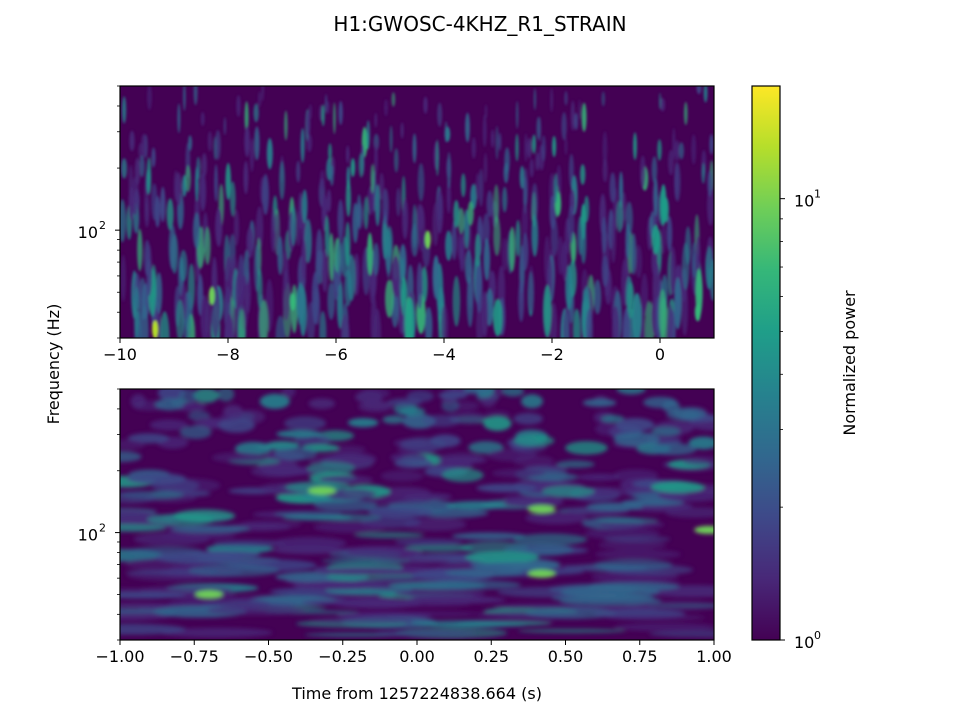 This screenshot has width=960, height=720. Describe the element at coordinates (849, 363) in the screenshot. I see `colorbar-label: Normalized power` at that location.